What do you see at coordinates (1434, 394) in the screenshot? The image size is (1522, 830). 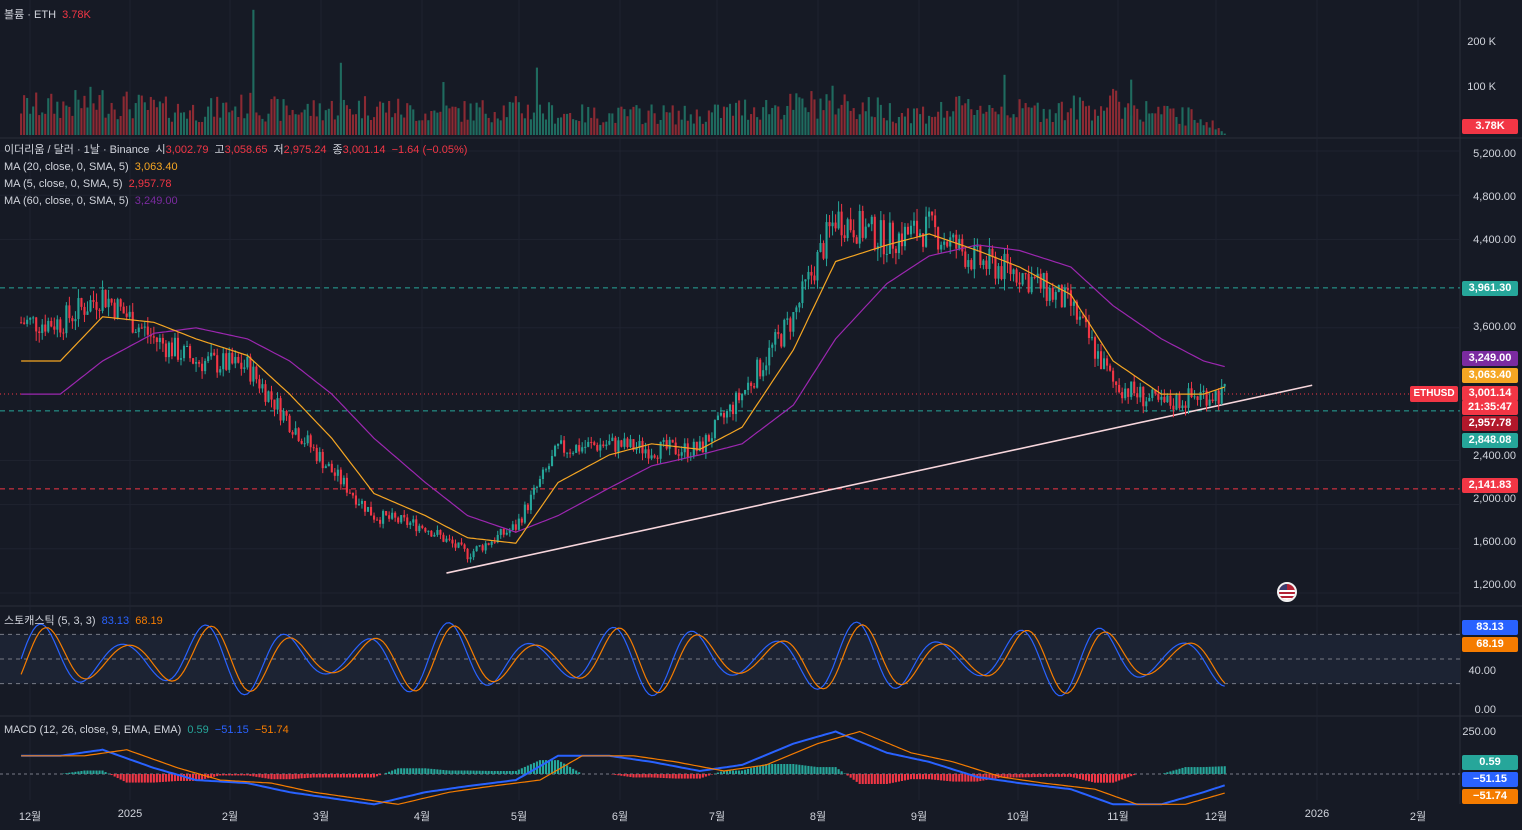 I see `symbol-tag: ETHUSD` at bounding box center [1434, 394].